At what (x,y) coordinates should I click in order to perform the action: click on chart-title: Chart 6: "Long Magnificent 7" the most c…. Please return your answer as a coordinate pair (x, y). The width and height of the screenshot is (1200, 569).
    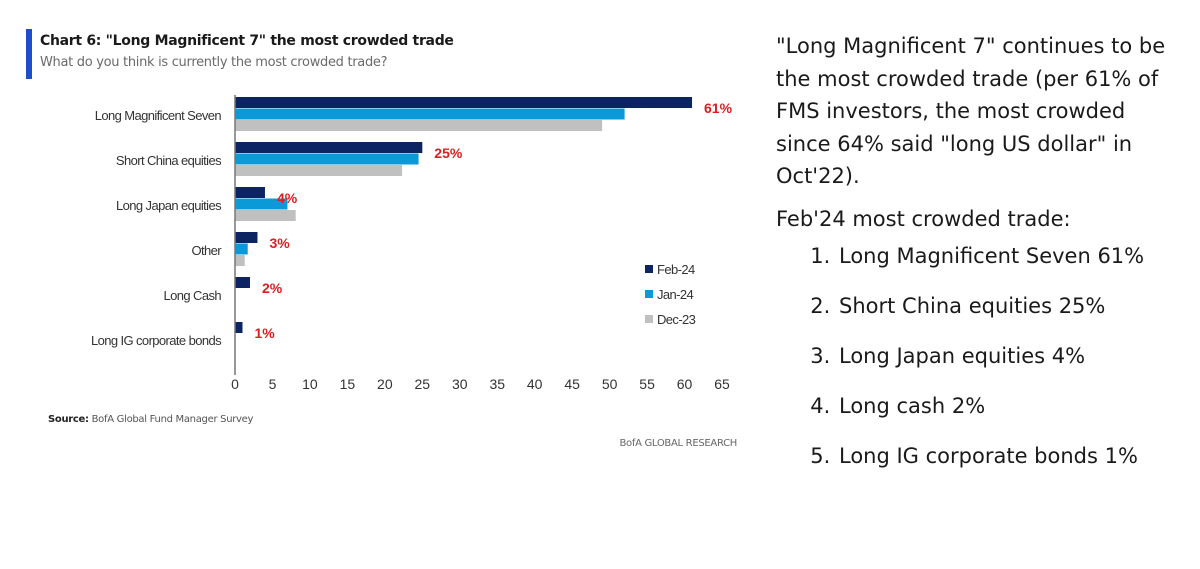
    Looking at the image, I should click on (247, 41).